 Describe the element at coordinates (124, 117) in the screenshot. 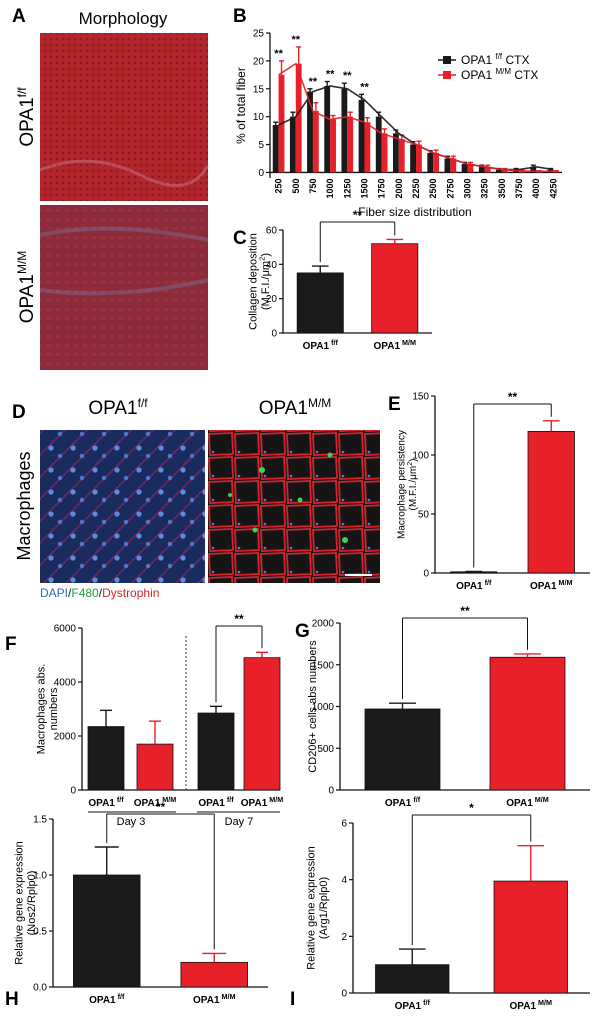

I see `morphology-image-control` at that location.